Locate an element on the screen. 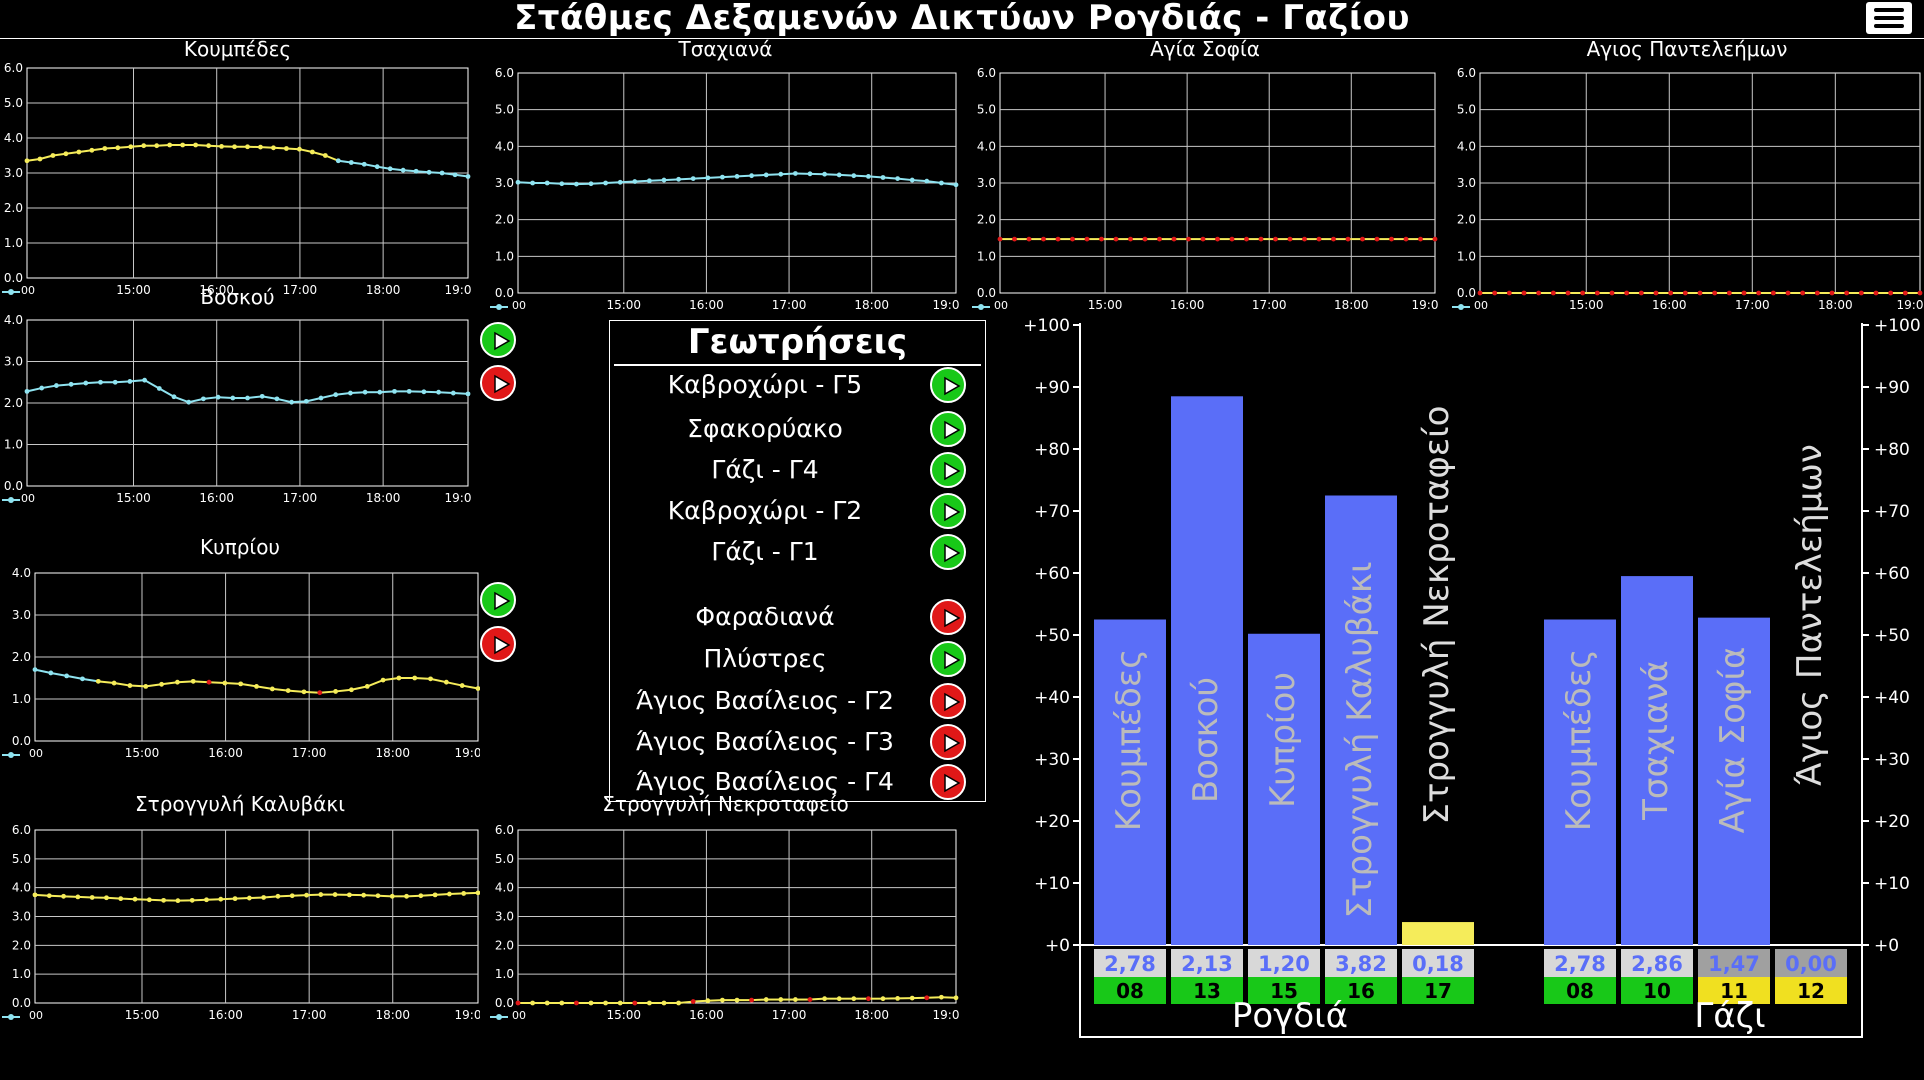 This screenshot has height=1080, width=1924. geotrisi-row: Φαραδιανά is located at coordinates (798, 617).